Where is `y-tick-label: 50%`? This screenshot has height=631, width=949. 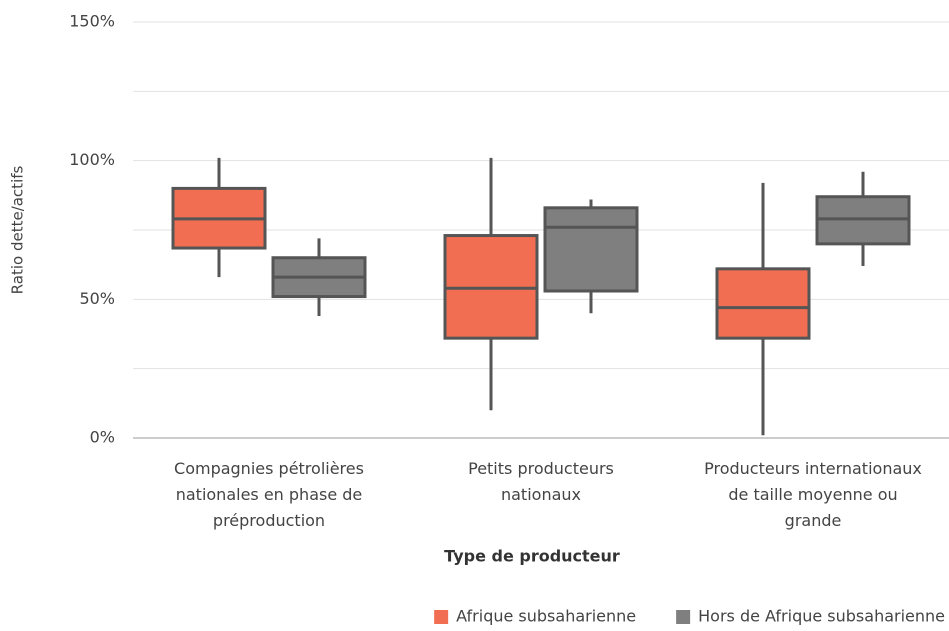 y-tick-label: 50% is located at coordinates (97, 298).